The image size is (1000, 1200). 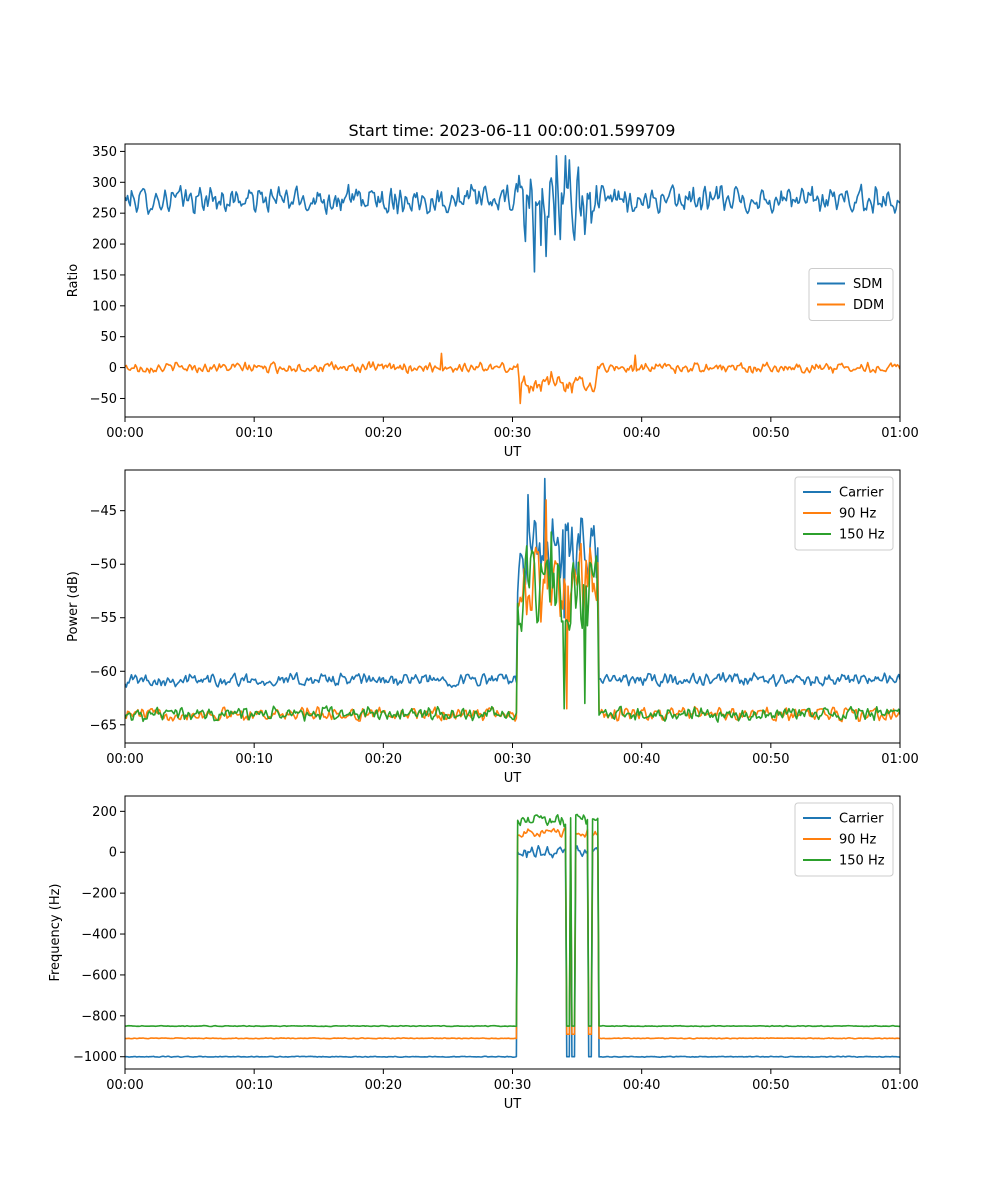 I want to click on y-tick-label: −600, so click(x=99, y=975).